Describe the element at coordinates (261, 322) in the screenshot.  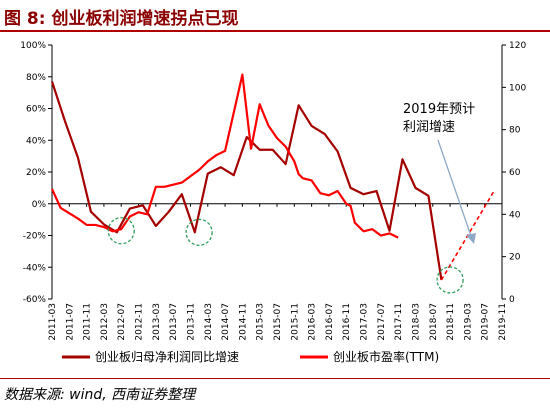
I see `x-tick-label: 2015-03` at that location.